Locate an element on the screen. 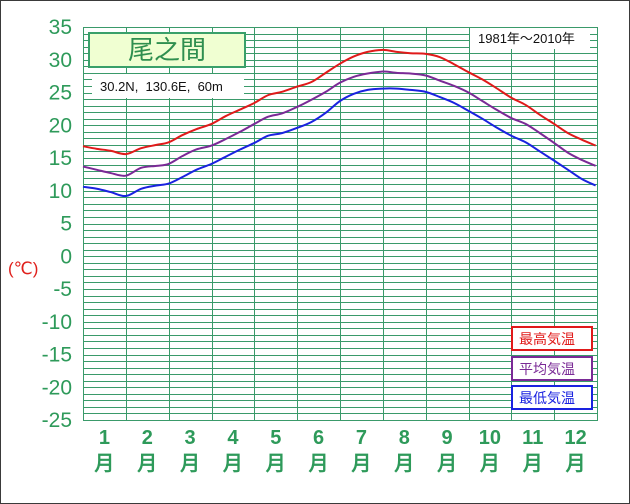  x-tick-label: 6 is located at coordinates (318, 438).